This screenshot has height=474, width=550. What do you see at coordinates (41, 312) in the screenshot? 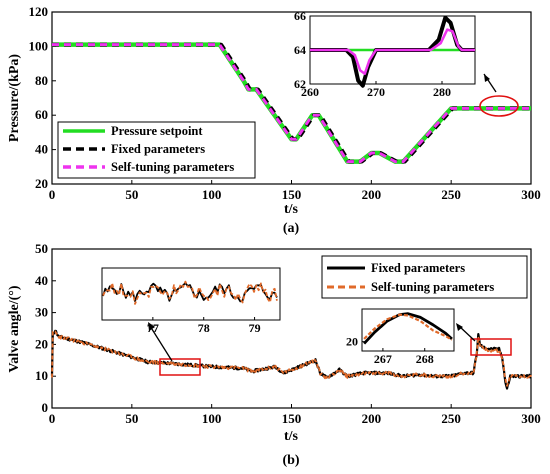
I see `y-tick-label: 30` at bounding box center [41, 312].